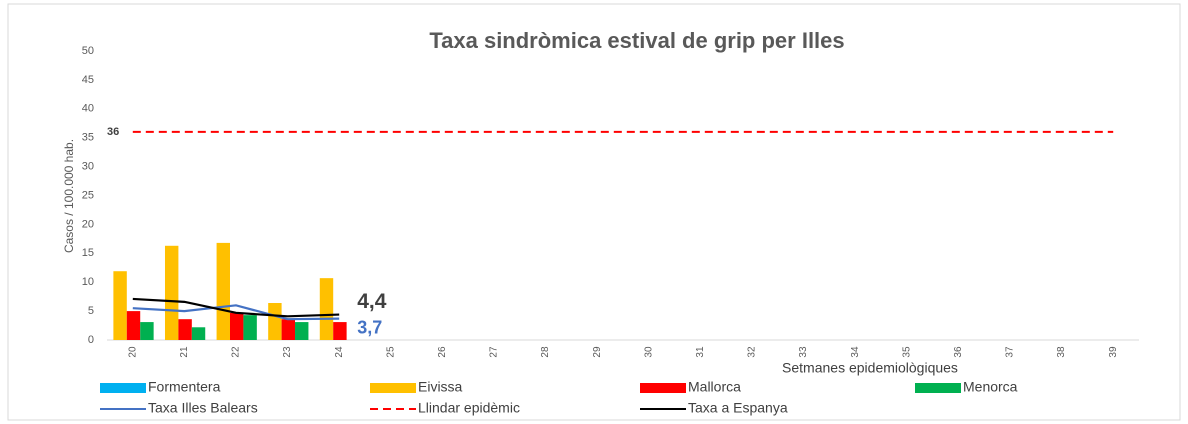 The width and height of the screenshot is (1188, 424). I want to click on y-tick-label: 45, so click(88, 80).